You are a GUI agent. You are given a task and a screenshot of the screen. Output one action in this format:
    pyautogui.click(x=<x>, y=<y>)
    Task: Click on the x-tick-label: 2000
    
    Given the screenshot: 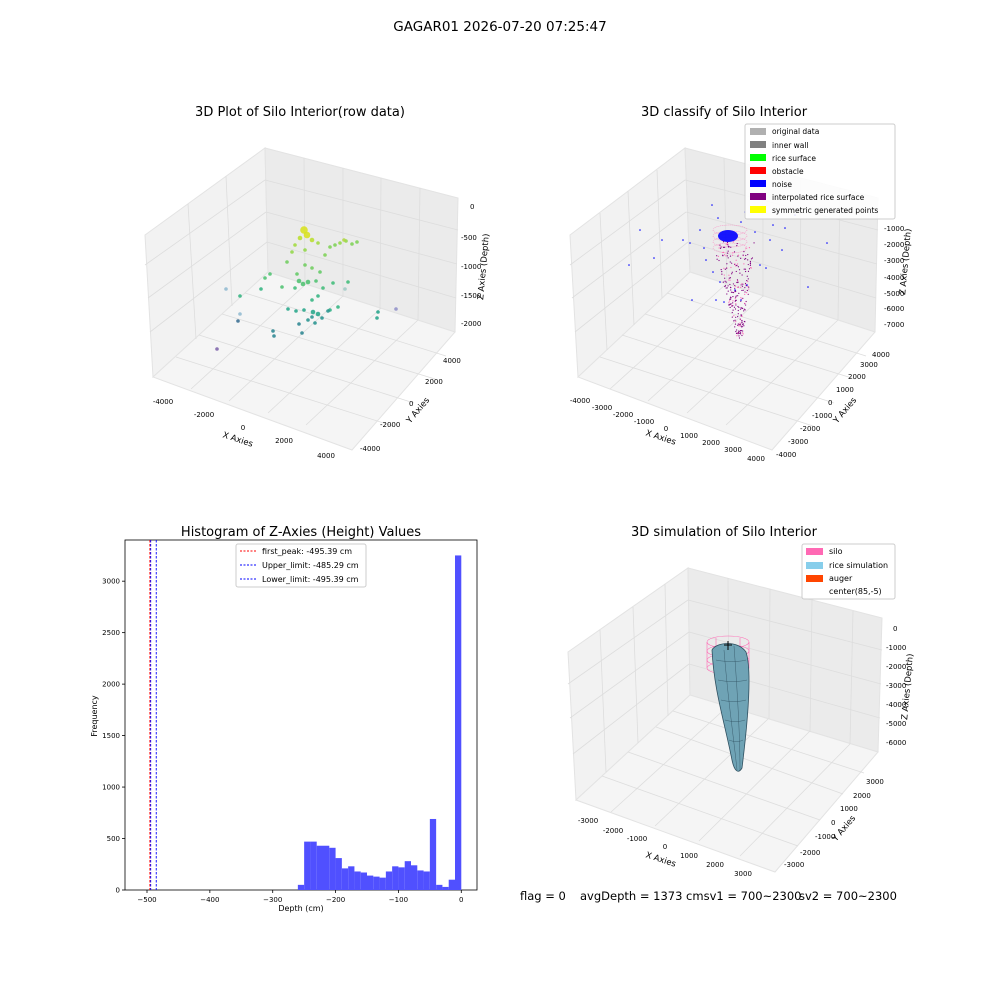 What is the action you would take?
    pyautogui.click(x=284, y=441)
    